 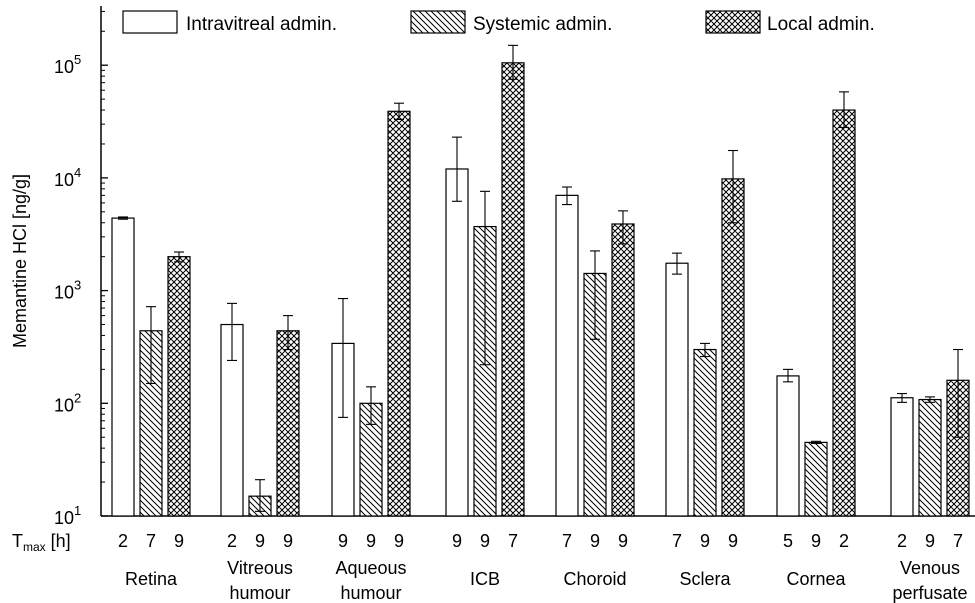 I want to click on category-label: ICB, so click(x=485, y=579).